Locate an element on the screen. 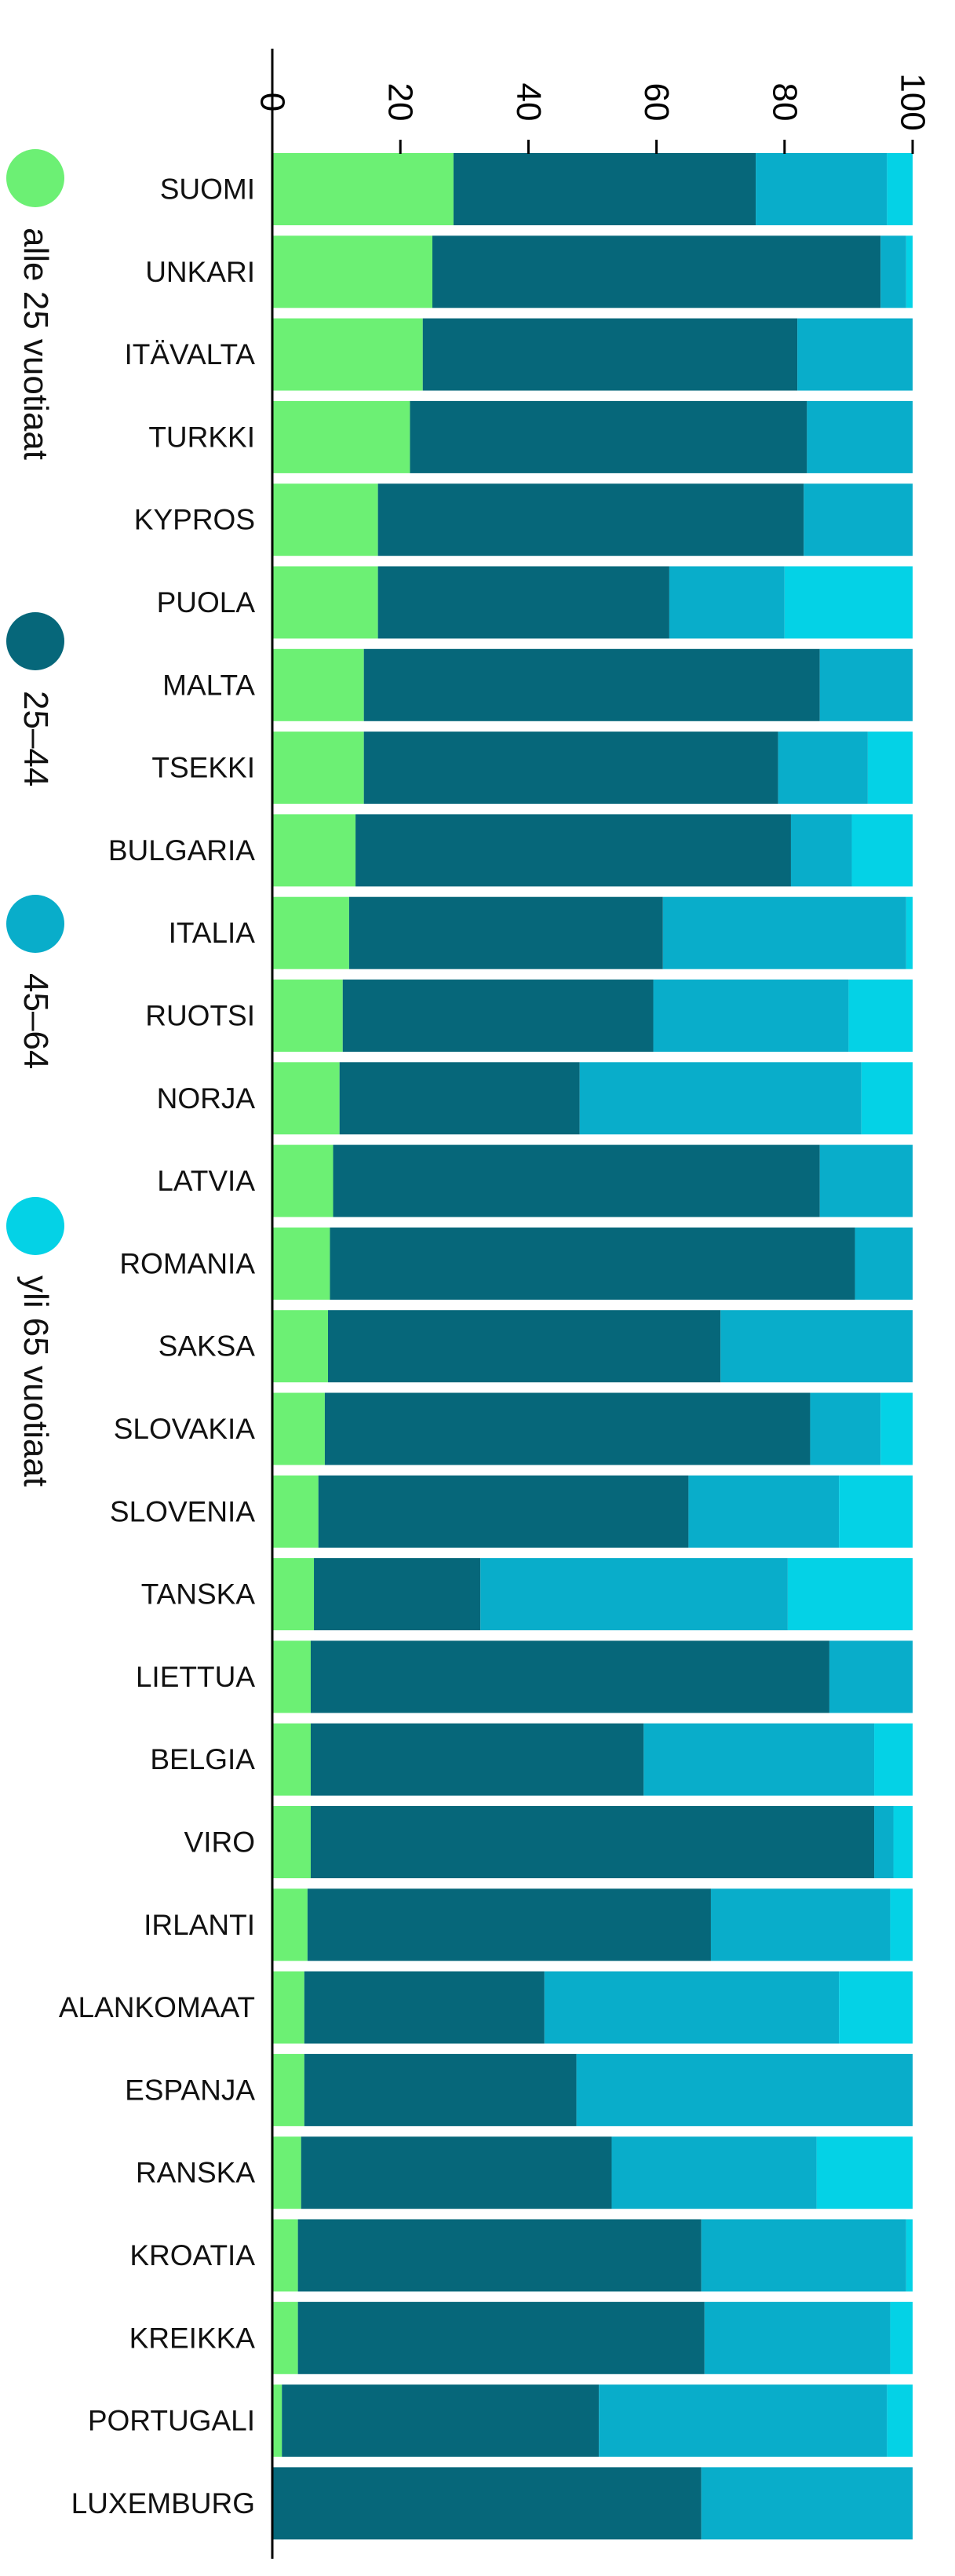  category-label: TANSKA is located at coordinates (198, 1594).